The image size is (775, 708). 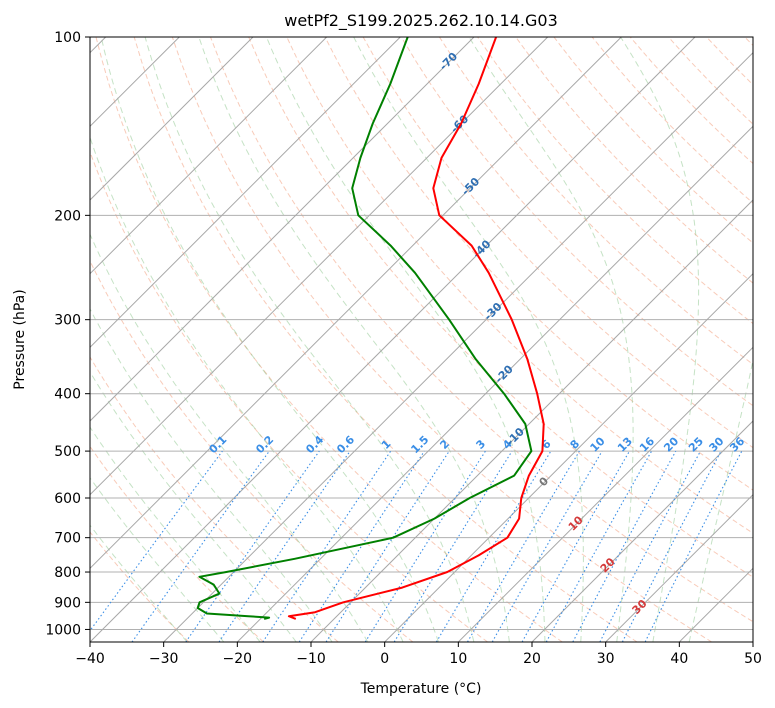 I want to click on y-tick-label: 300, so click(x=67, y=321).